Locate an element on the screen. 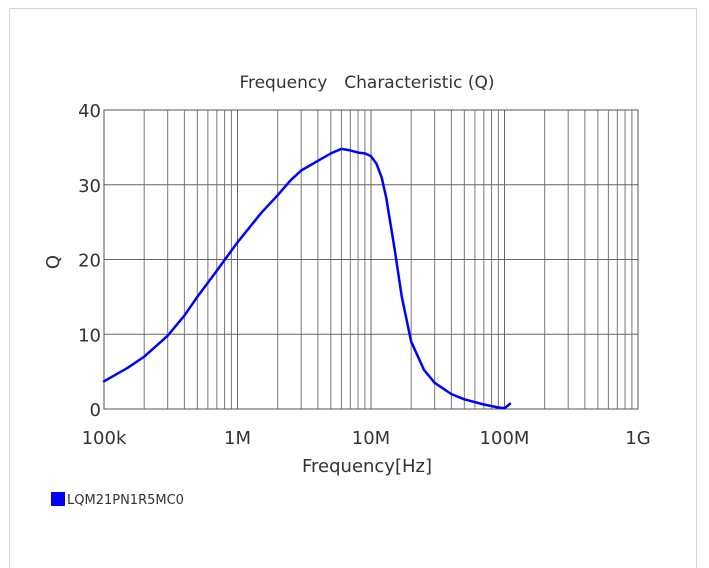  legend: LQM21PN1R5MC0 is located at coordinates (117, 500).